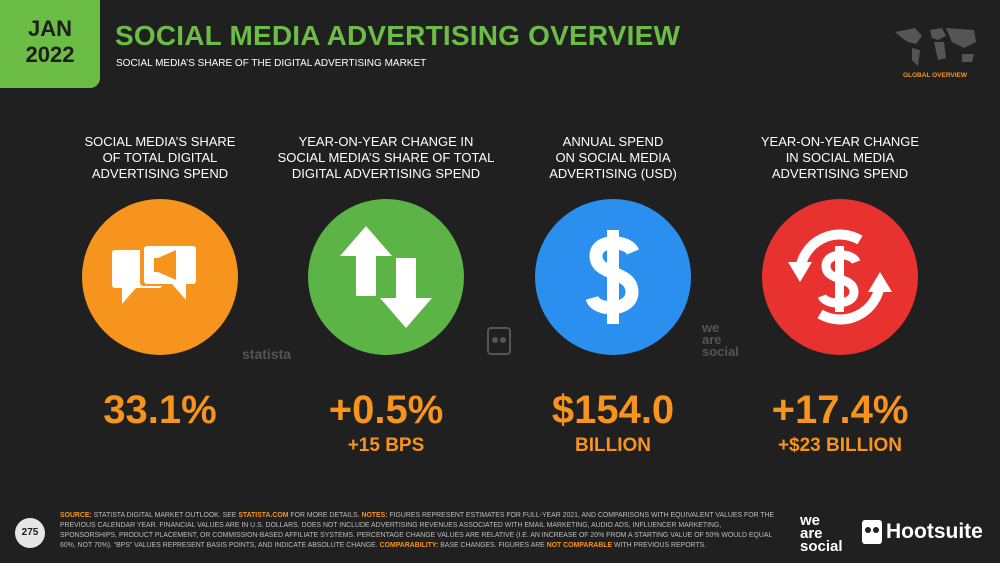  I want to click on badge-month: JAN, so click(49, 28).